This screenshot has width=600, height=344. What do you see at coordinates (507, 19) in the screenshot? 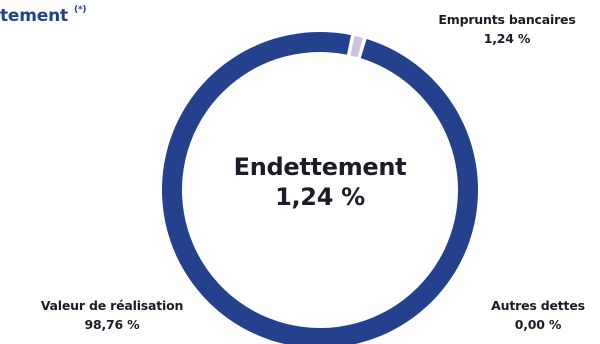
I see `slice-name: Emprunts bancaires` at bounding box center [507, 19].